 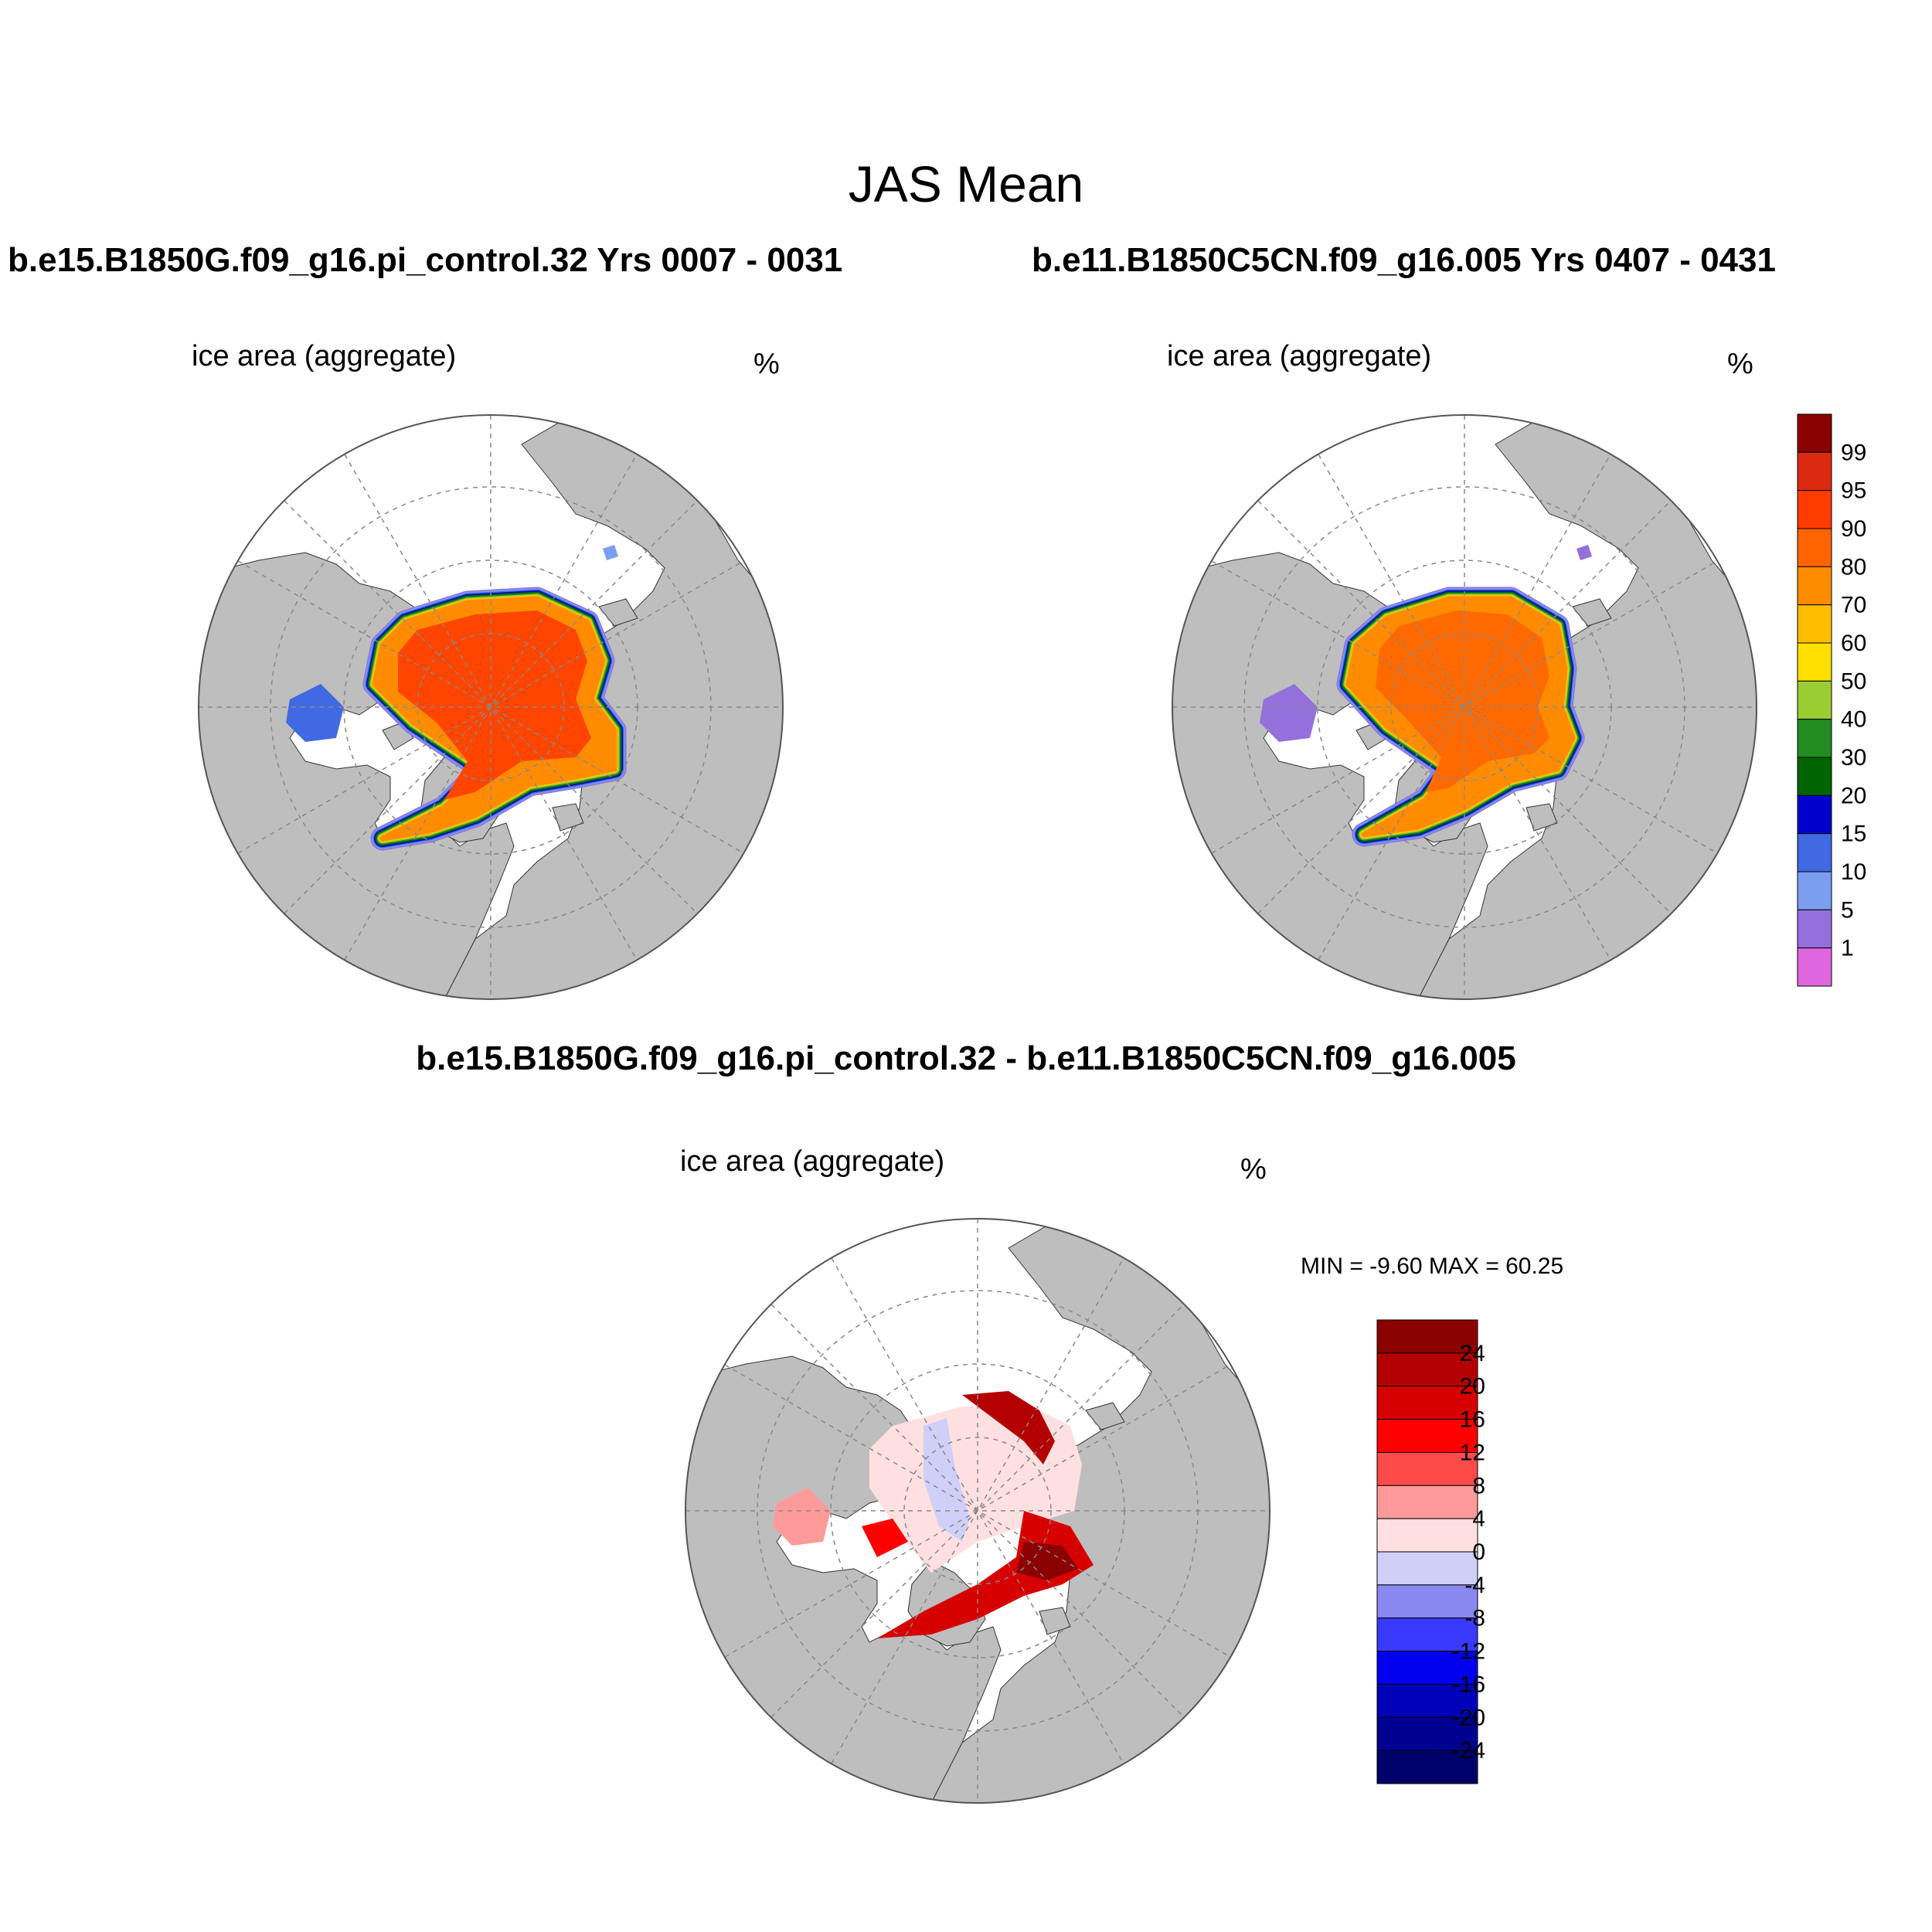 What do you see at coordinates (1854, 491) in the screenshot?
I see `ice-colorbar-label: 95` at bounding box center [1854, 491].